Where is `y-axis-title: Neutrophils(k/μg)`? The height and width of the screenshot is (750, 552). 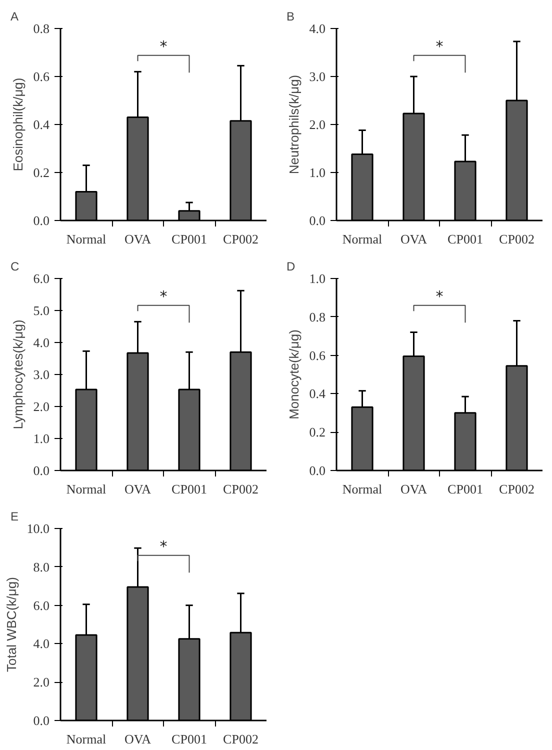
y-axis-title: Neutrophils(k/μg) is located at coordinates (294, 124).